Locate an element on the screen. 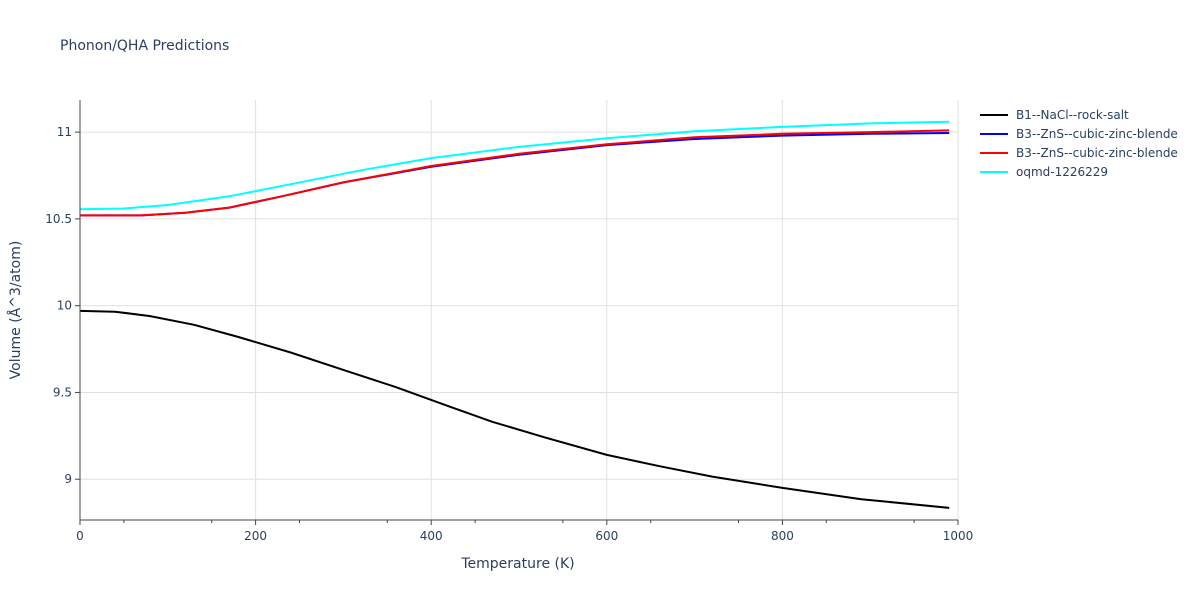  y-axis-title: Volume (Å^3/atom) is located at coordinates (15, 310).